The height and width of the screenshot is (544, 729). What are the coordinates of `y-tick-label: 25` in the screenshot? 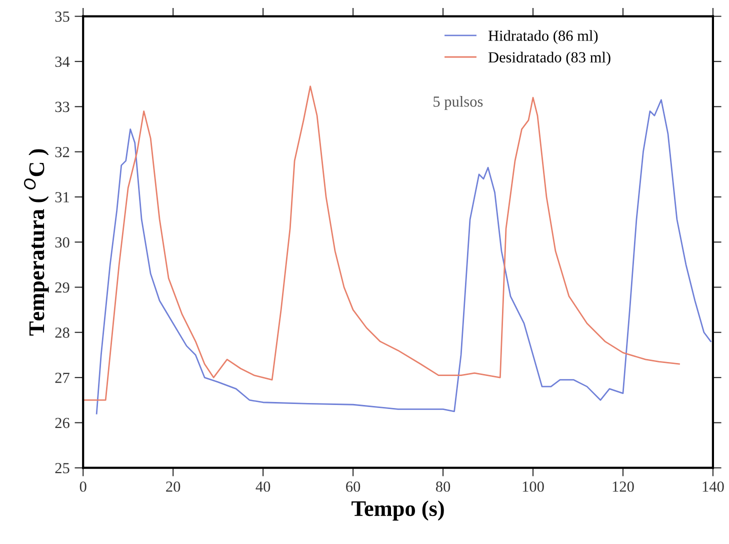 It's located at (62, 468).